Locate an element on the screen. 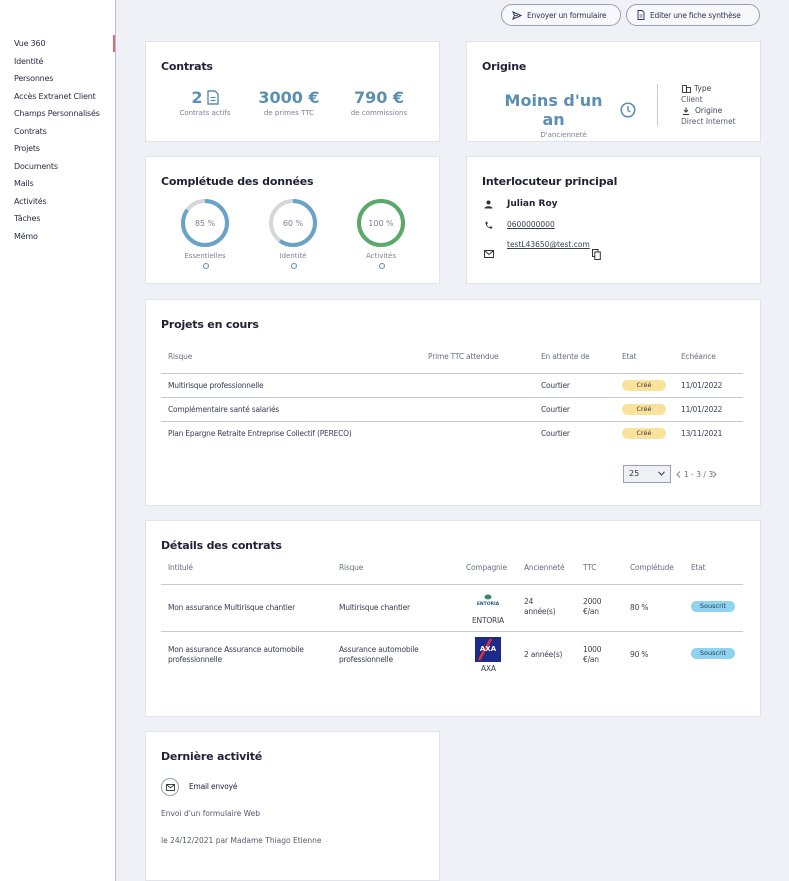 This screenshot has width=789, height=881. send-form-button: Envoyer un formulaire is located at coordinates (561, 15).